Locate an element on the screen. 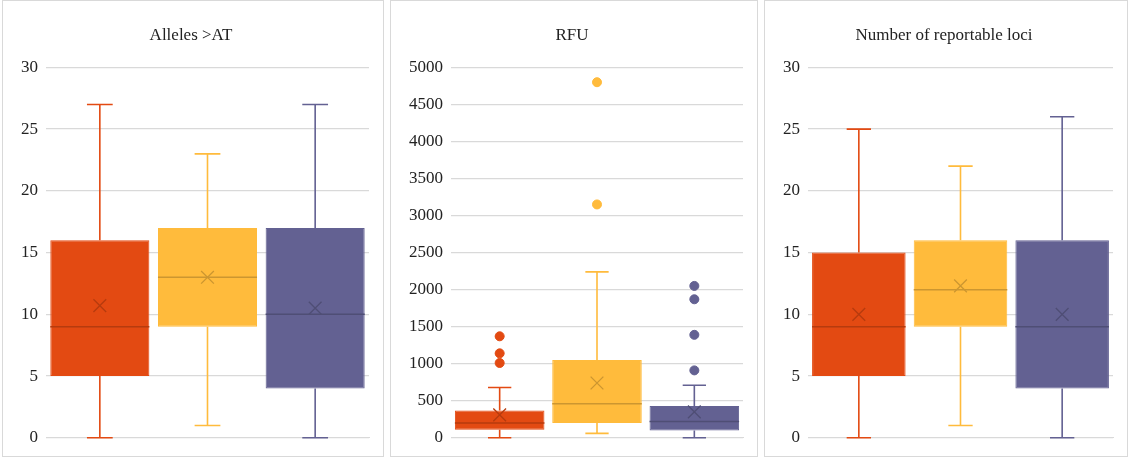 Image resolution: width=1128 pixels, height=457 pixels. chart-title: RFU is located at coordinates (572, 34).